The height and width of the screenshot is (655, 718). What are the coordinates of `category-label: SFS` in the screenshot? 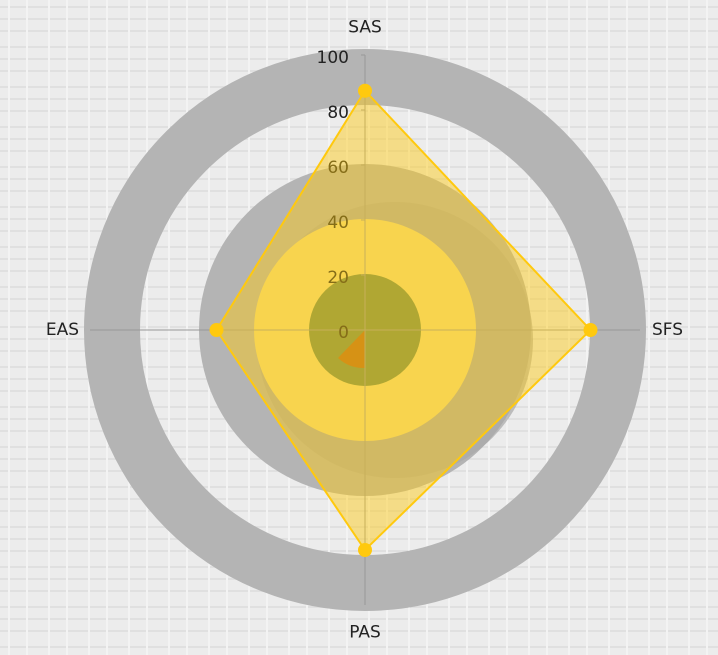 It's located at (667, 330).